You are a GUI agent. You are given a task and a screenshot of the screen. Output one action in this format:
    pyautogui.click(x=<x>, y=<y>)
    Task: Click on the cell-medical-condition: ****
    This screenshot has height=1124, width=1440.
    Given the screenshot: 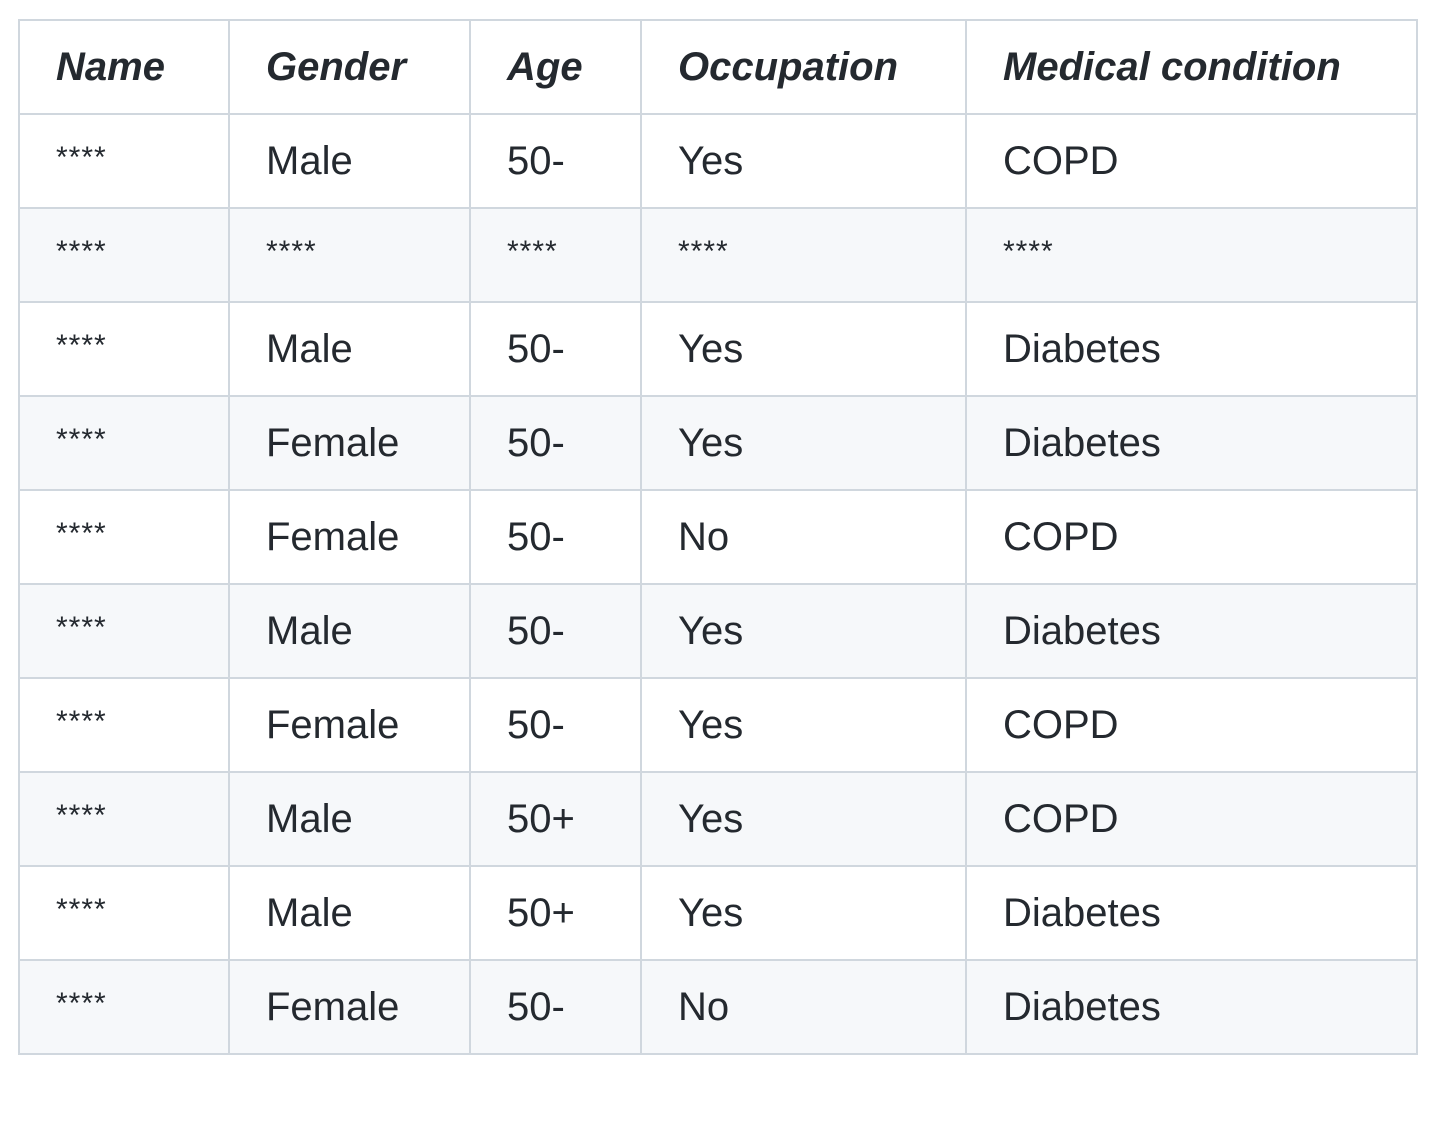 What is the action you would take?
    pyautogui.click(x=1191, y=255)
    